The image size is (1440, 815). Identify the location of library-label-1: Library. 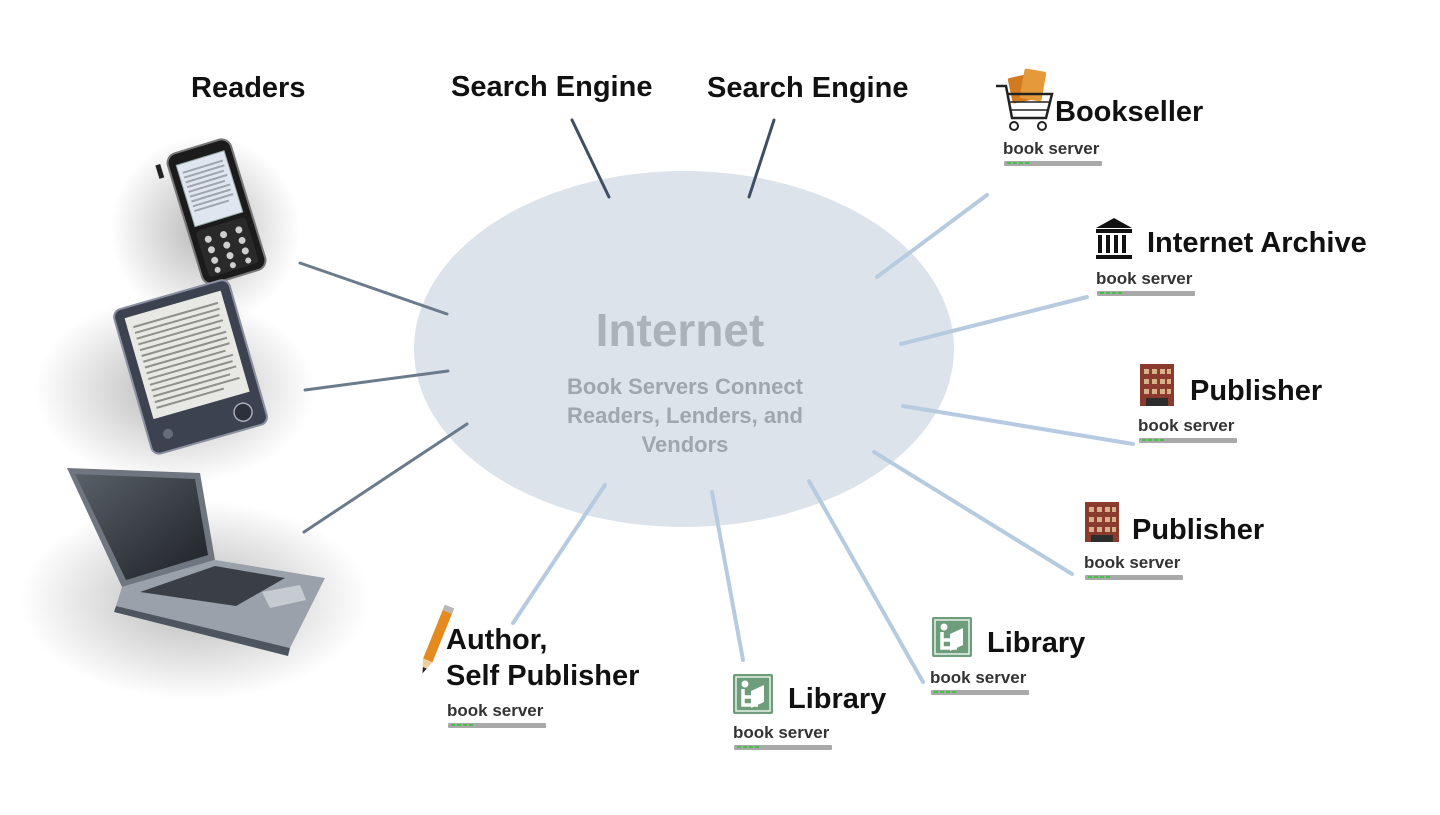
(1036, 643).